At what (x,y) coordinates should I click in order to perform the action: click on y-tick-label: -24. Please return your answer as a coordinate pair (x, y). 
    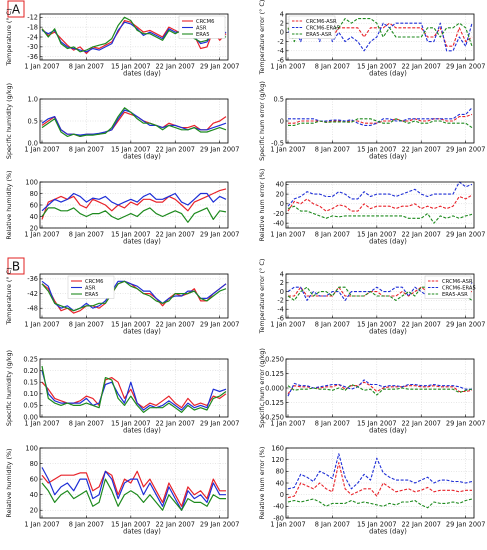
    Looking at the image, I should click on (32, 37).